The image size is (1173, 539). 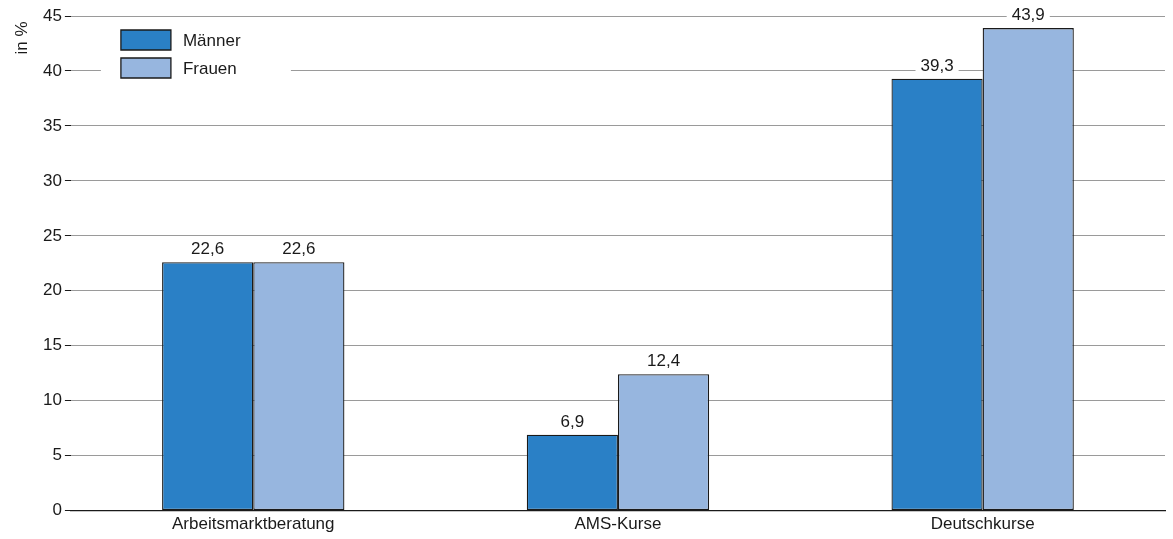 I want to click on y-tick-label: 25, so click(x=52, y=235).